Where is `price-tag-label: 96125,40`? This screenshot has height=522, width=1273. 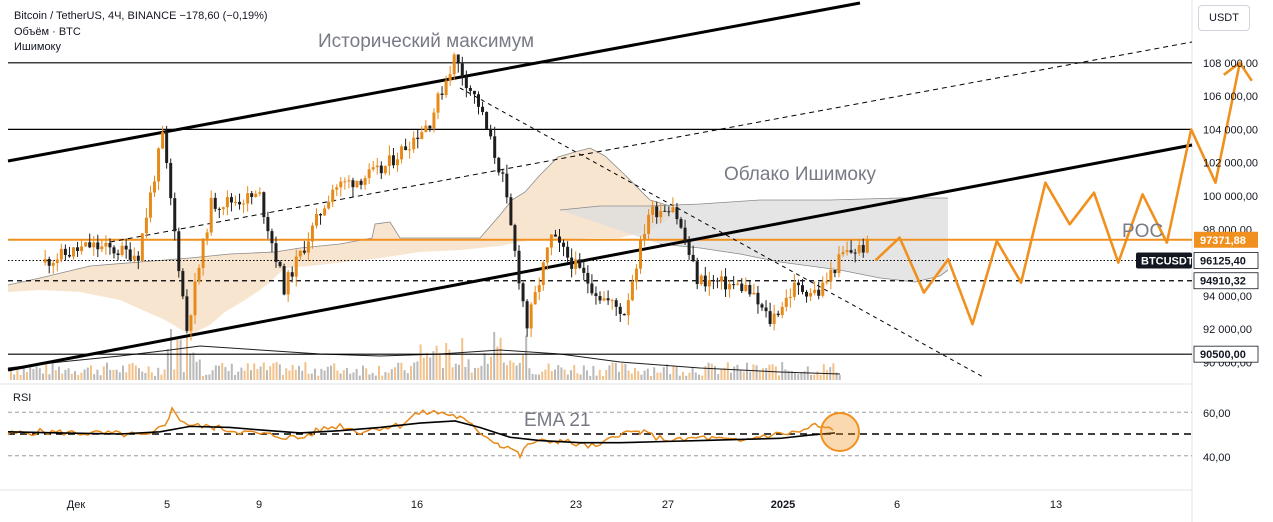 price-tag-label: 96125,40 is located at coordinates (1223, 262).